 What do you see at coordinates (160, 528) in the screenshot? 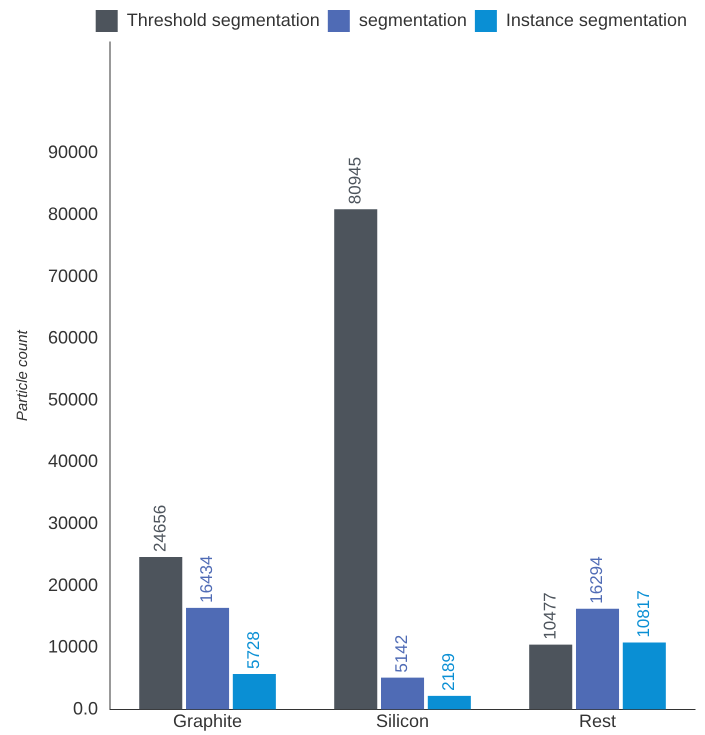
I see `data-label: 24656` at bounding box center [160, 528].